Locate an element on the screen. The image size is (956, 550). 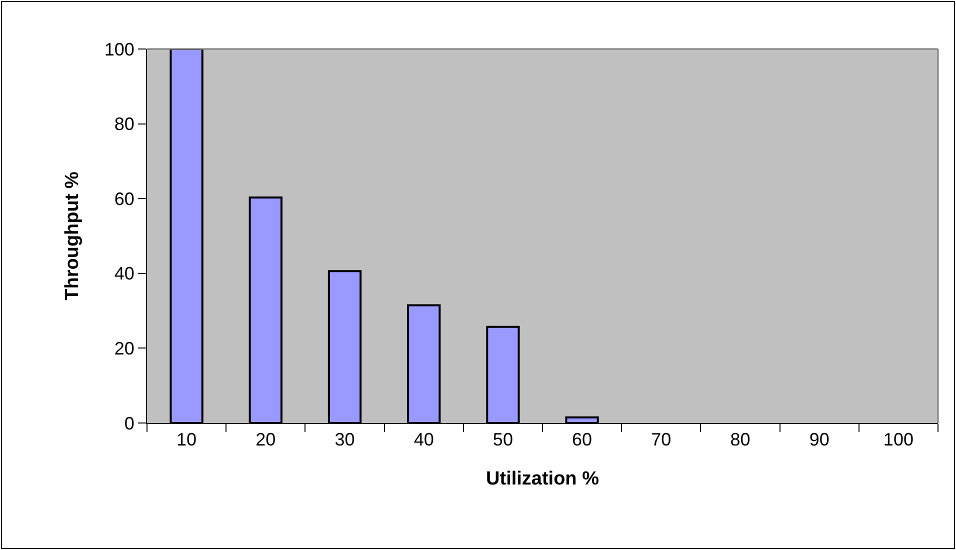
x-tick-label: 60 is located at coordinates (582, 440).